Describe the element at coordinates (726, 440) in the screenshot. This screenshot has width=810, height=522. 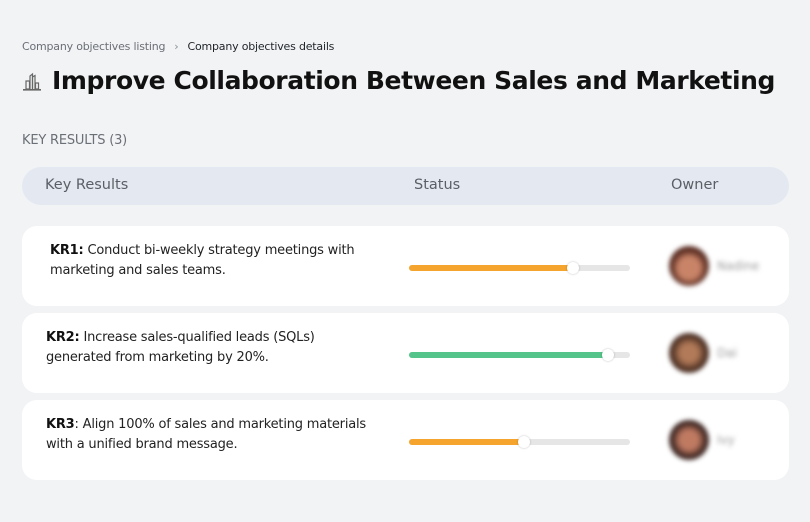
I see `owner-name: Ivy` at that location.